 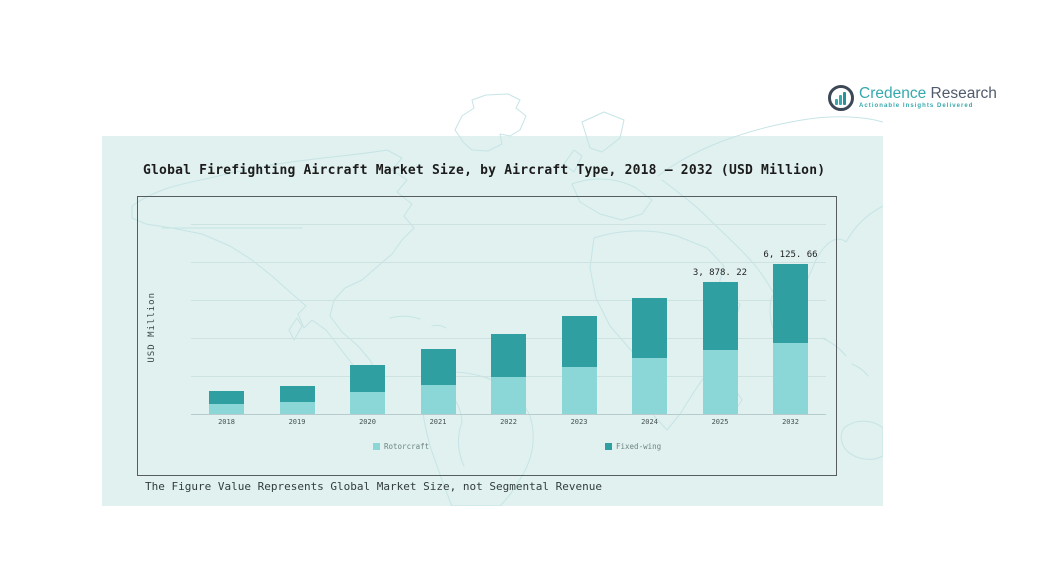 What do you see at coordinates (487, 449) in the screenshot?
I see `legend: Rotorcraft Fixed-wing` at bounding box center [487, 449].